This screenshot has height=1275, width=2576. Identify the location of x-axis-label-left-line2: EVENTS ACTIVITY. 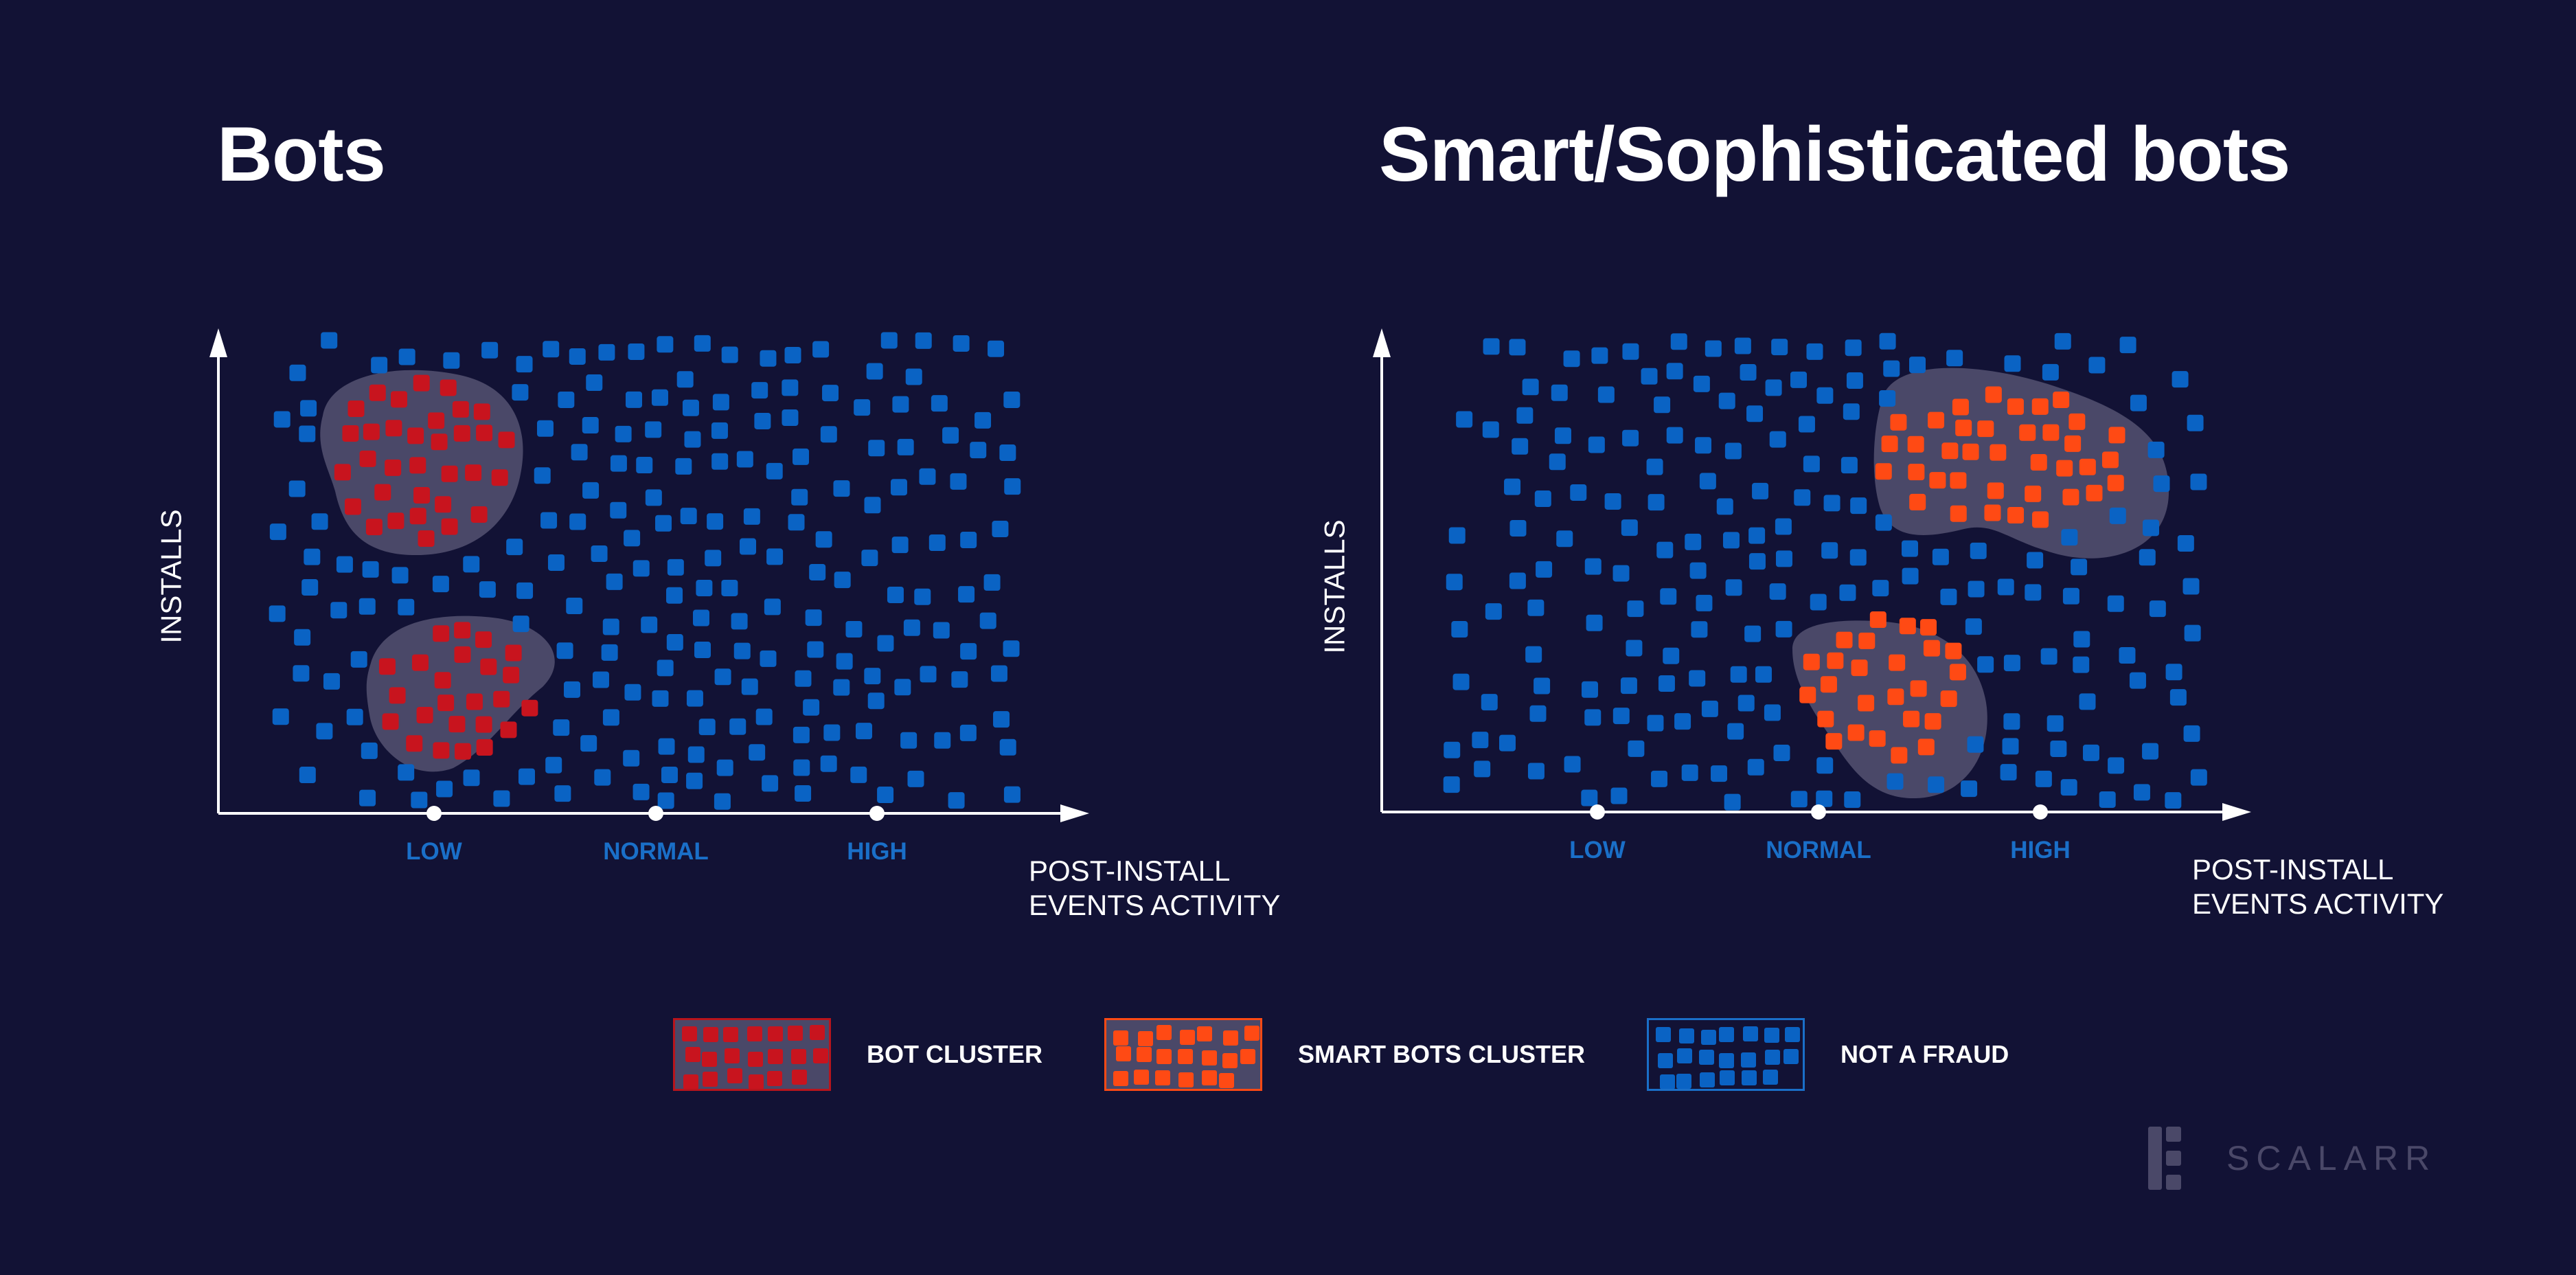
(1155, 905).